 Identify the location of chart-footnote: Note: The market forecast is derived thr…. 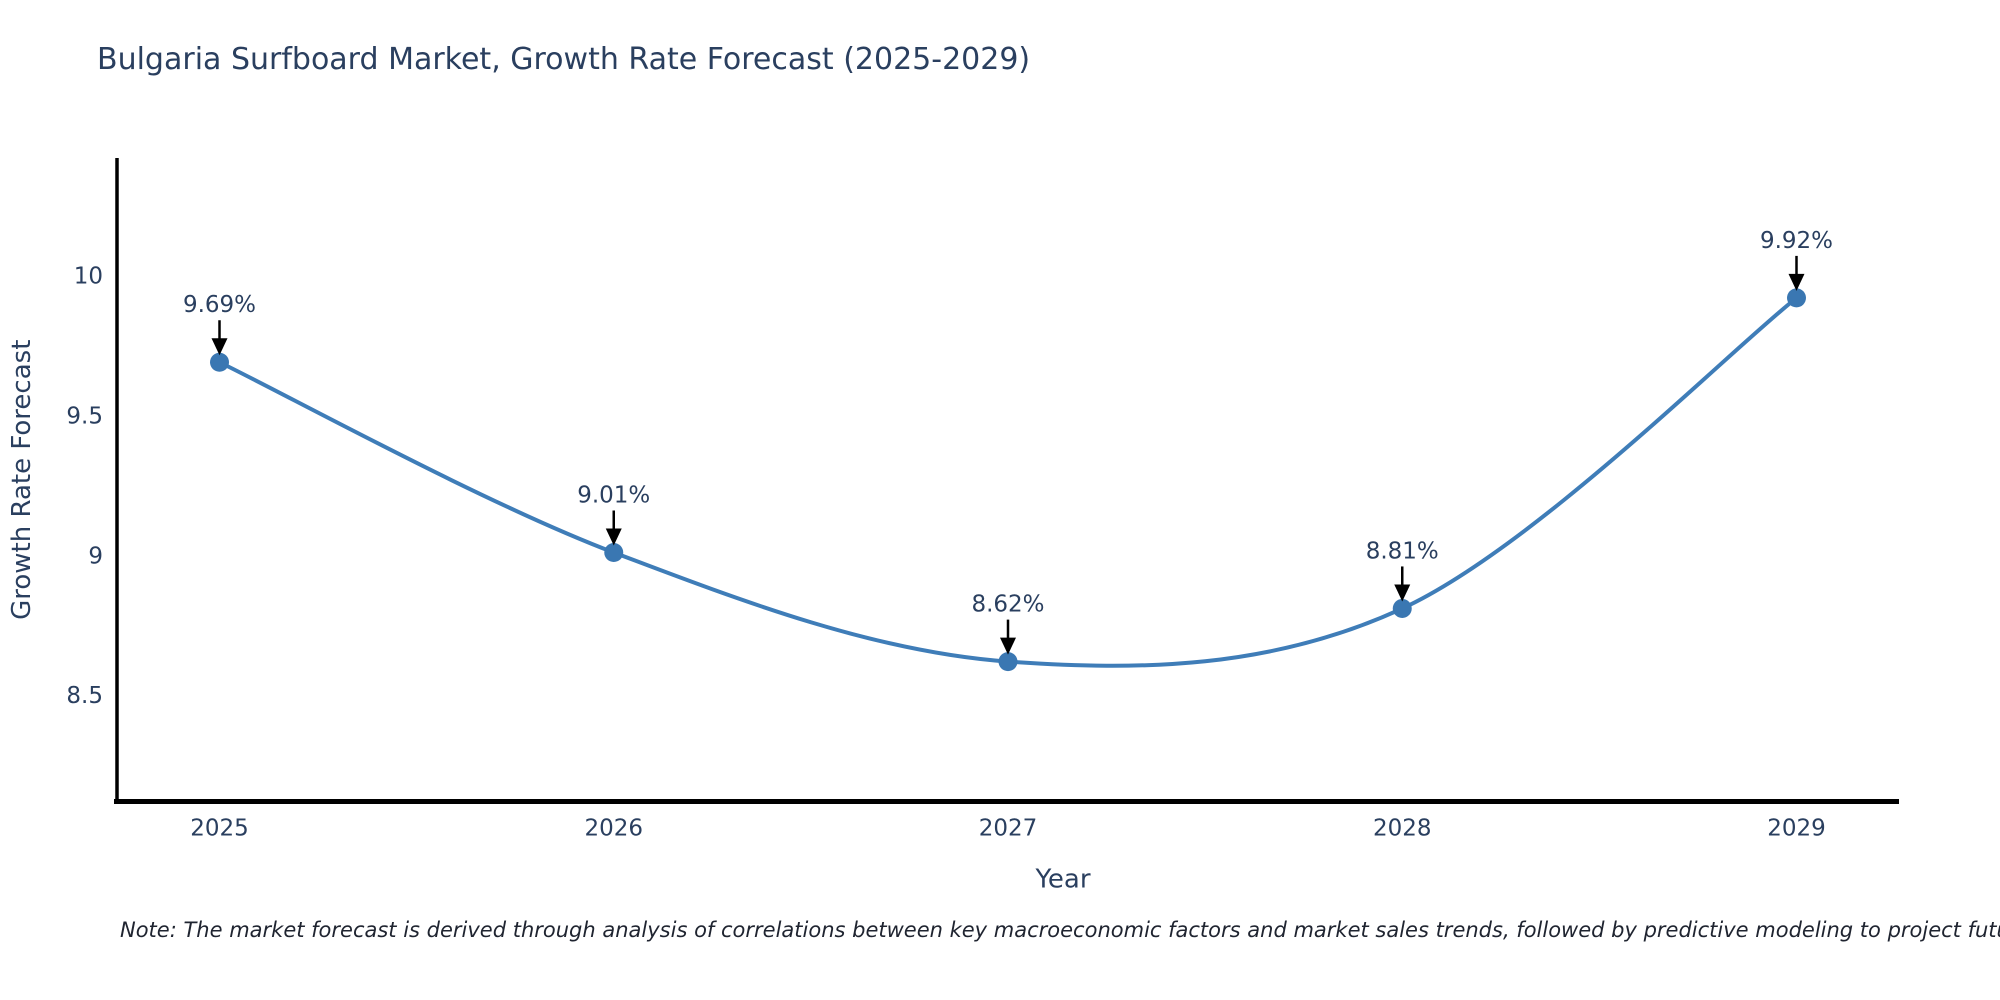
(1060, 930).